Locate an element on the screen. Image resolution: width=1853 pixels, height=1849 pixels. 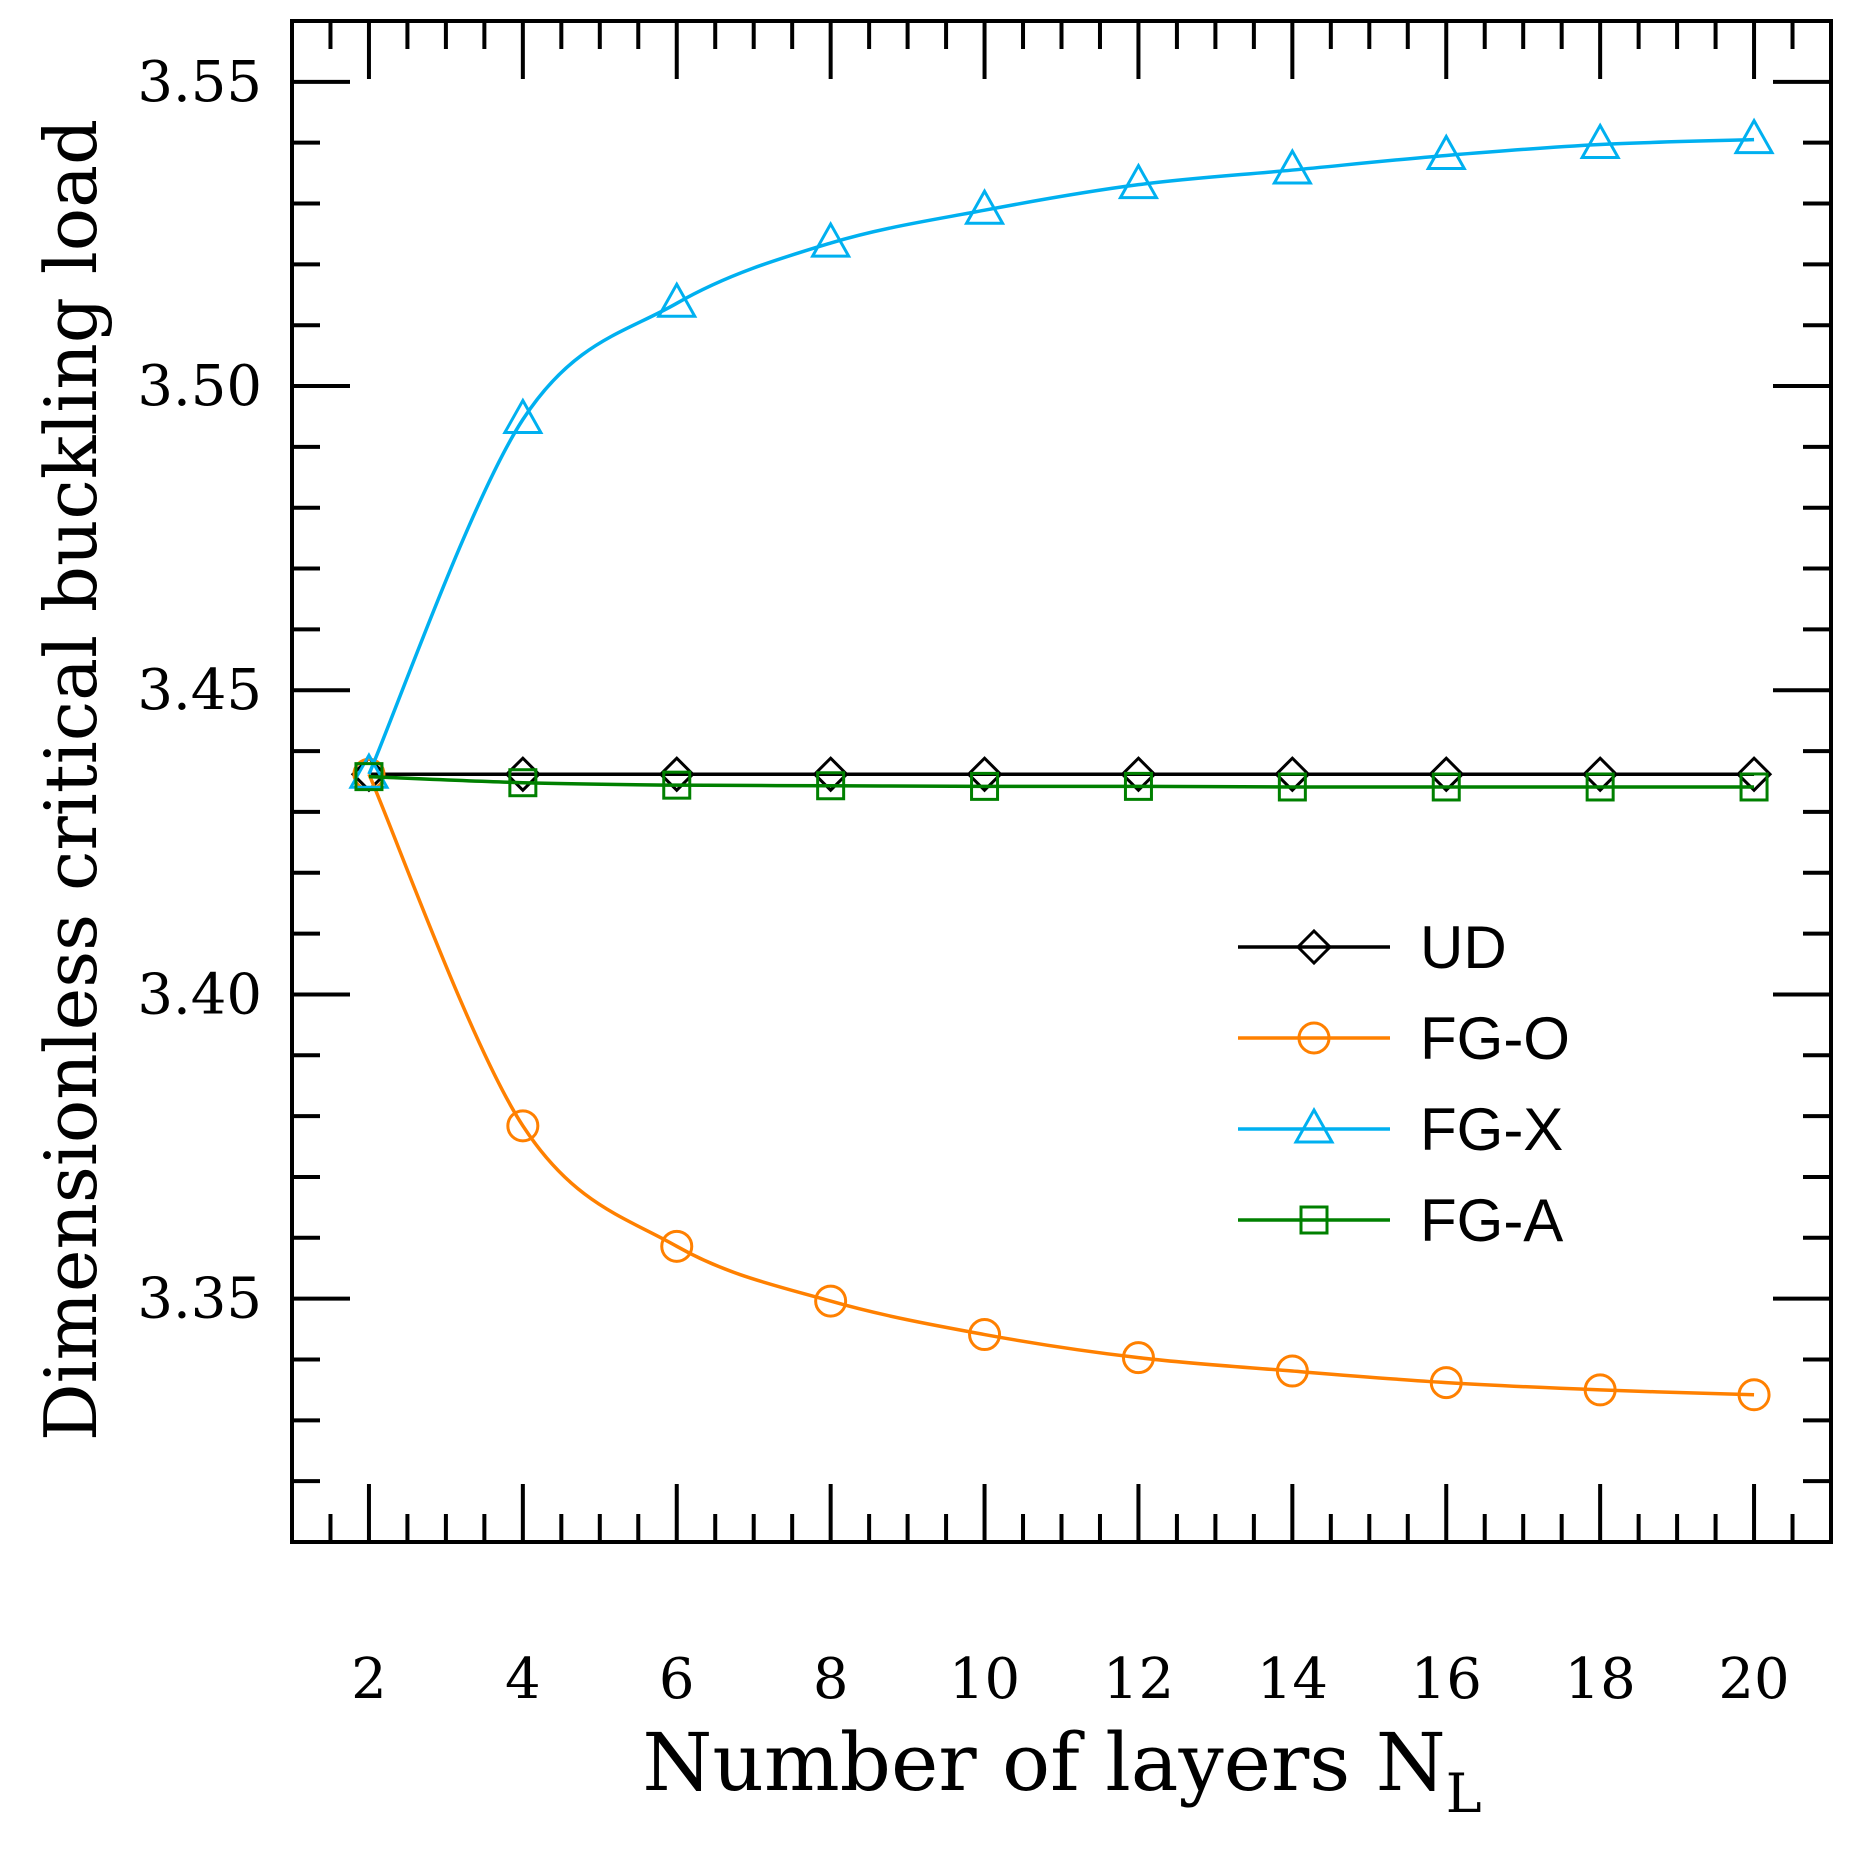
y-tick-labels: 3.35 3.40 3.45 3.50 3.55 is located at coordinates (199, 691).